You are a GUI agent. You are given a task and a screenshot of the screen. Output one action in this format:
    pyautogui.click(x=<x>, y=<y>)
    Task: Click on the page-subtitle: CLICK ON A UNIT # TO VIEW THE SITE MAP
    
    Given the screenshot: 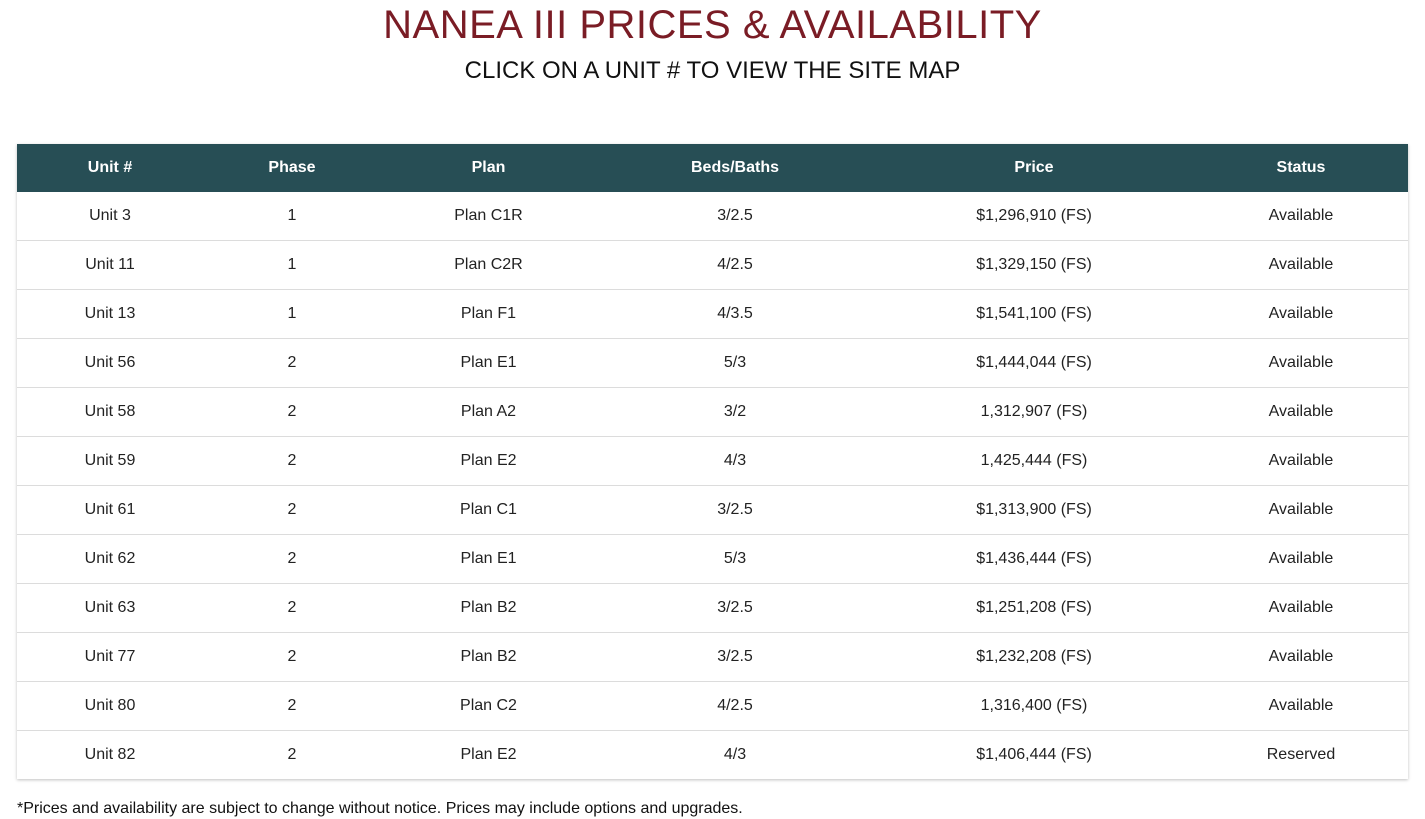 What is the action you would take?
    pyautogui.click(x=712, y=70)
    